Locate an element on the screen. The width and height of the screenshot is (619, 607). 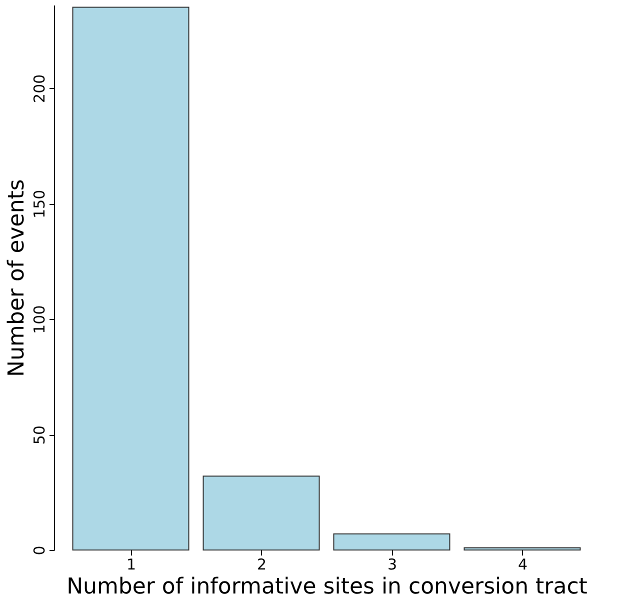
x-tick-label: 2 is located at coordinates (261, 565).